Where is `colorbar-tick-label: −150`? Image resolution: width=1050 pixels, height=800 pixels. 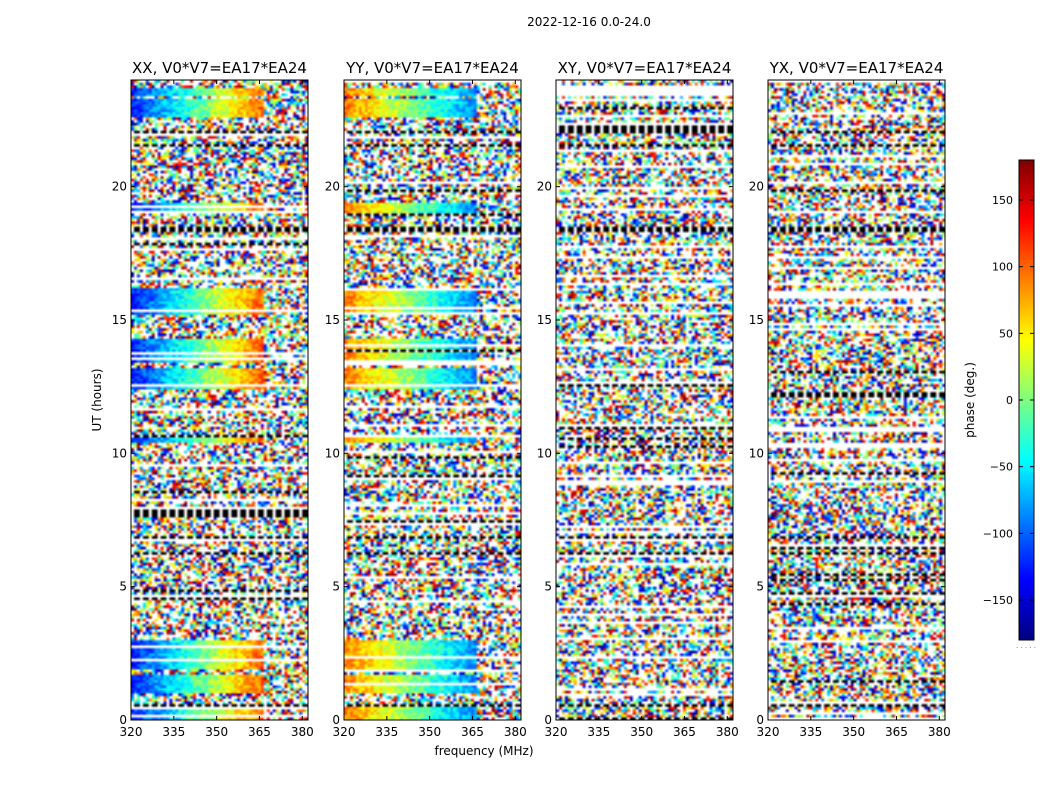
colorbar-tick-label: −150 is located at coordinates (998, 600).